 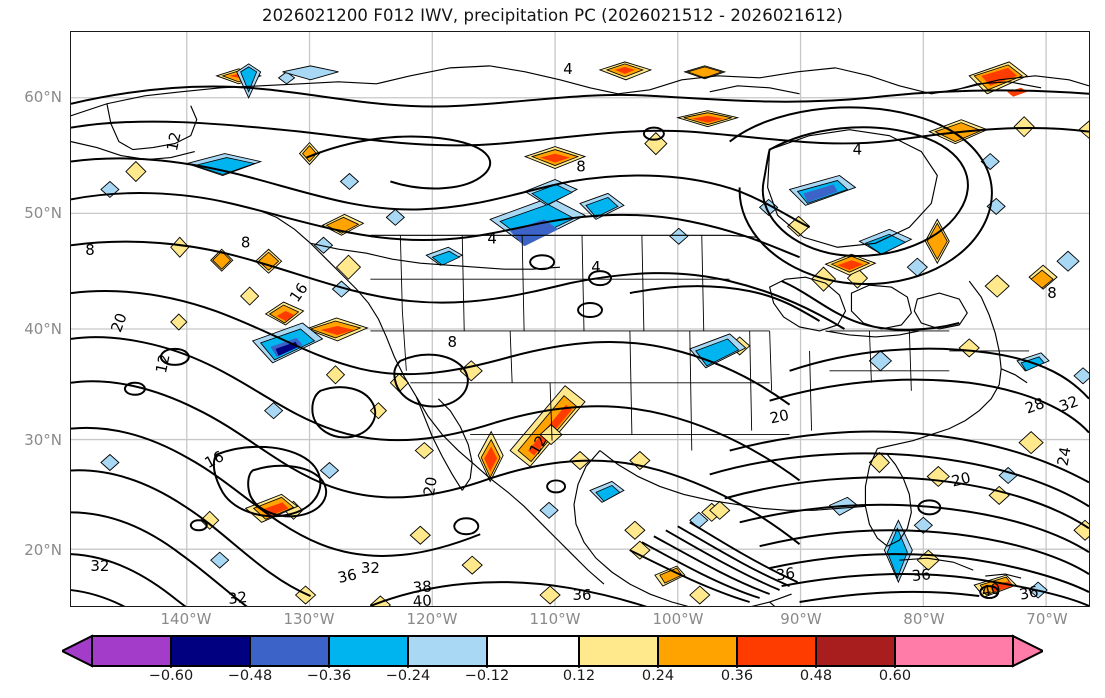 What do you see at coordinates (43, 329) in the screenshot?
I see `y-tick-40n: 40°N` at bounding box center [43, 329].